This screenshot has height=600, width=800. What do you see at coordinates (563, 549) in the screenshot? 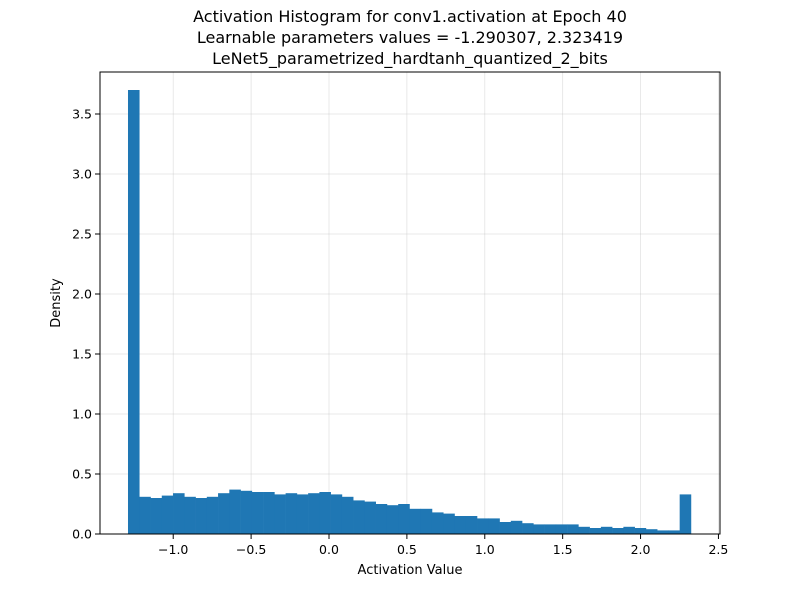
I see `x-tick-label: 1.5` at bounding box center [563, 549].